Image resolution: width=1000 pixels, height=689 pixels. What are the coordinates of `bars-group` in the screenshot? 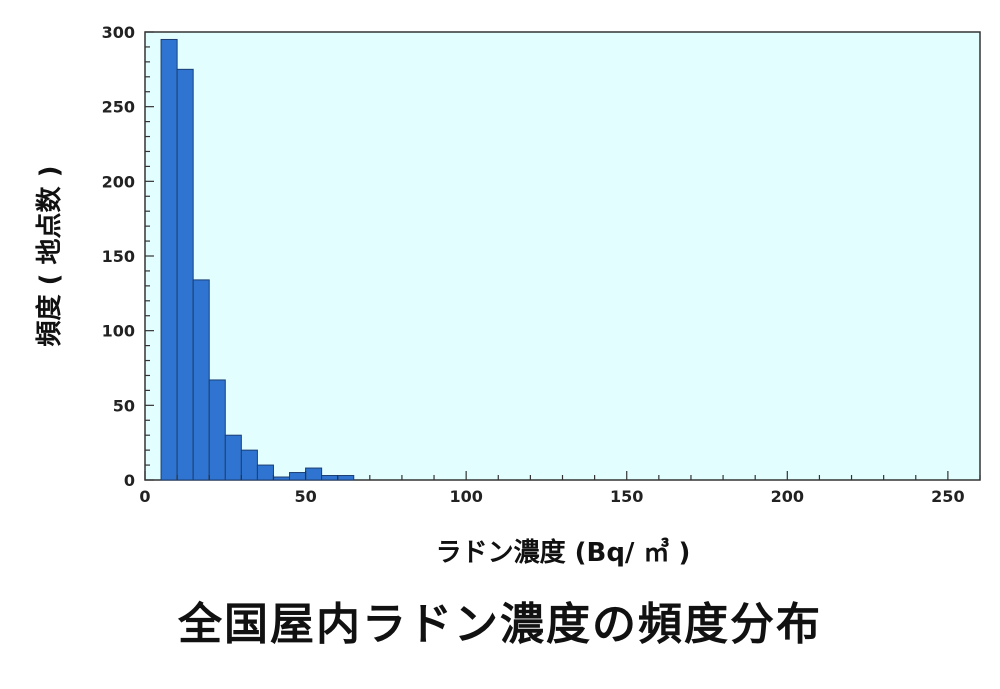 It's located at (257, 259).